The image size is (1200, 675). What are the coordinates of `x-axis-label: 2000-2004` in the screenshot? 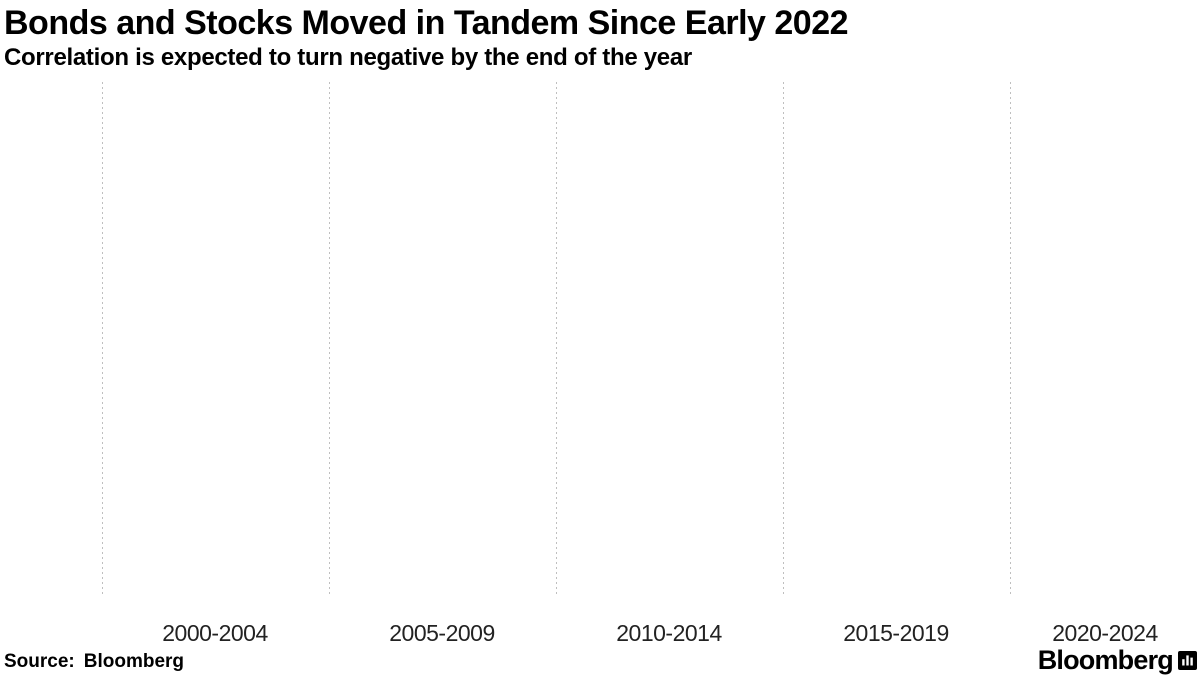 It's located at (215, 633).